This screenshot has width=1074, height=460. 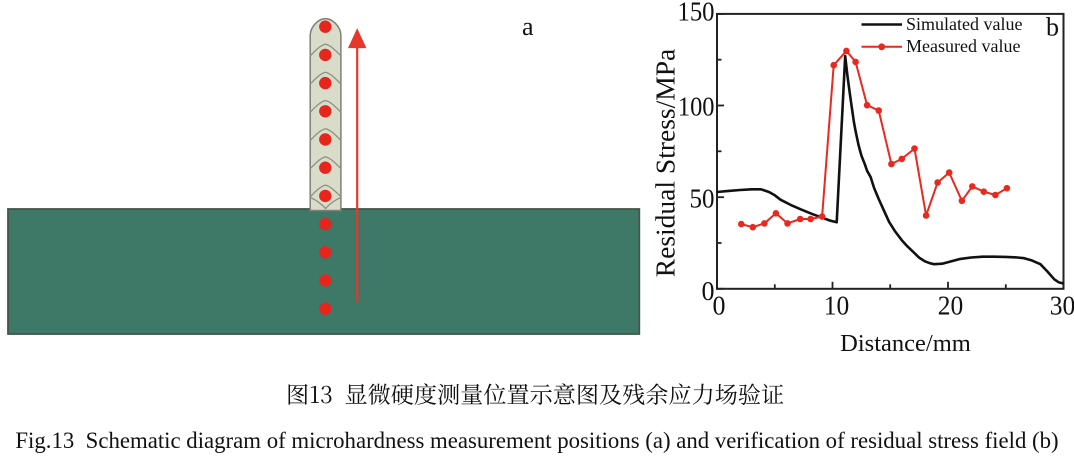 I want to click on svg-text: 50, so click(x=702, y=199).